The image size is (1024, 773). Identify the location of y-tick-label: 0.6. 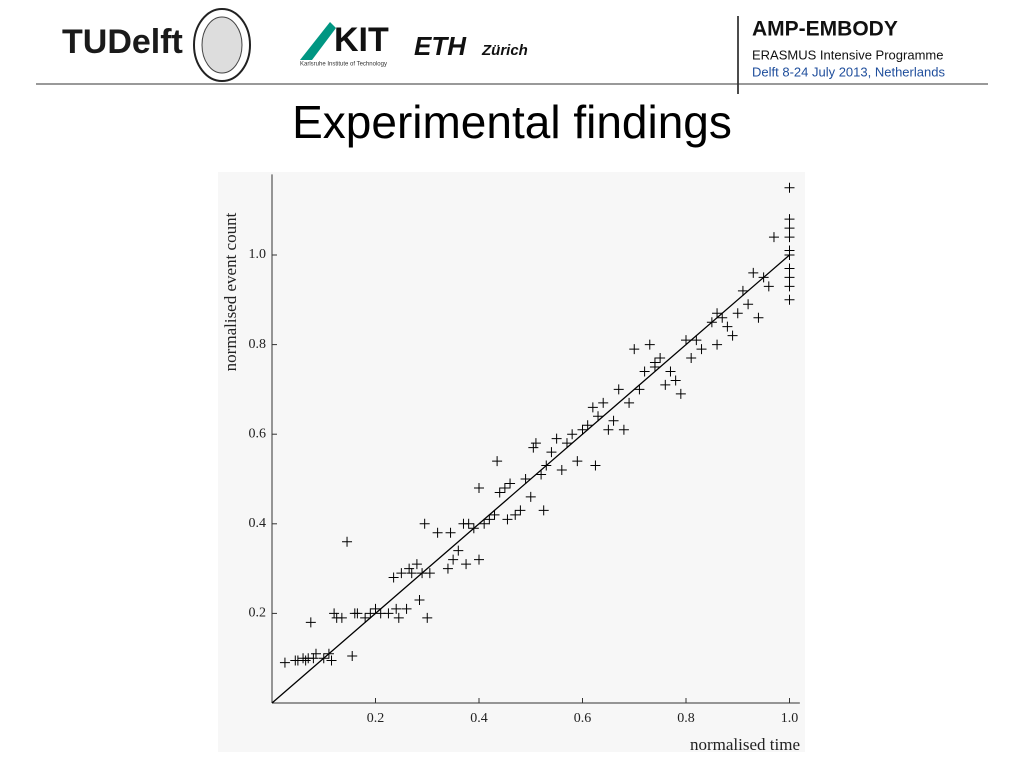
(258, 433).